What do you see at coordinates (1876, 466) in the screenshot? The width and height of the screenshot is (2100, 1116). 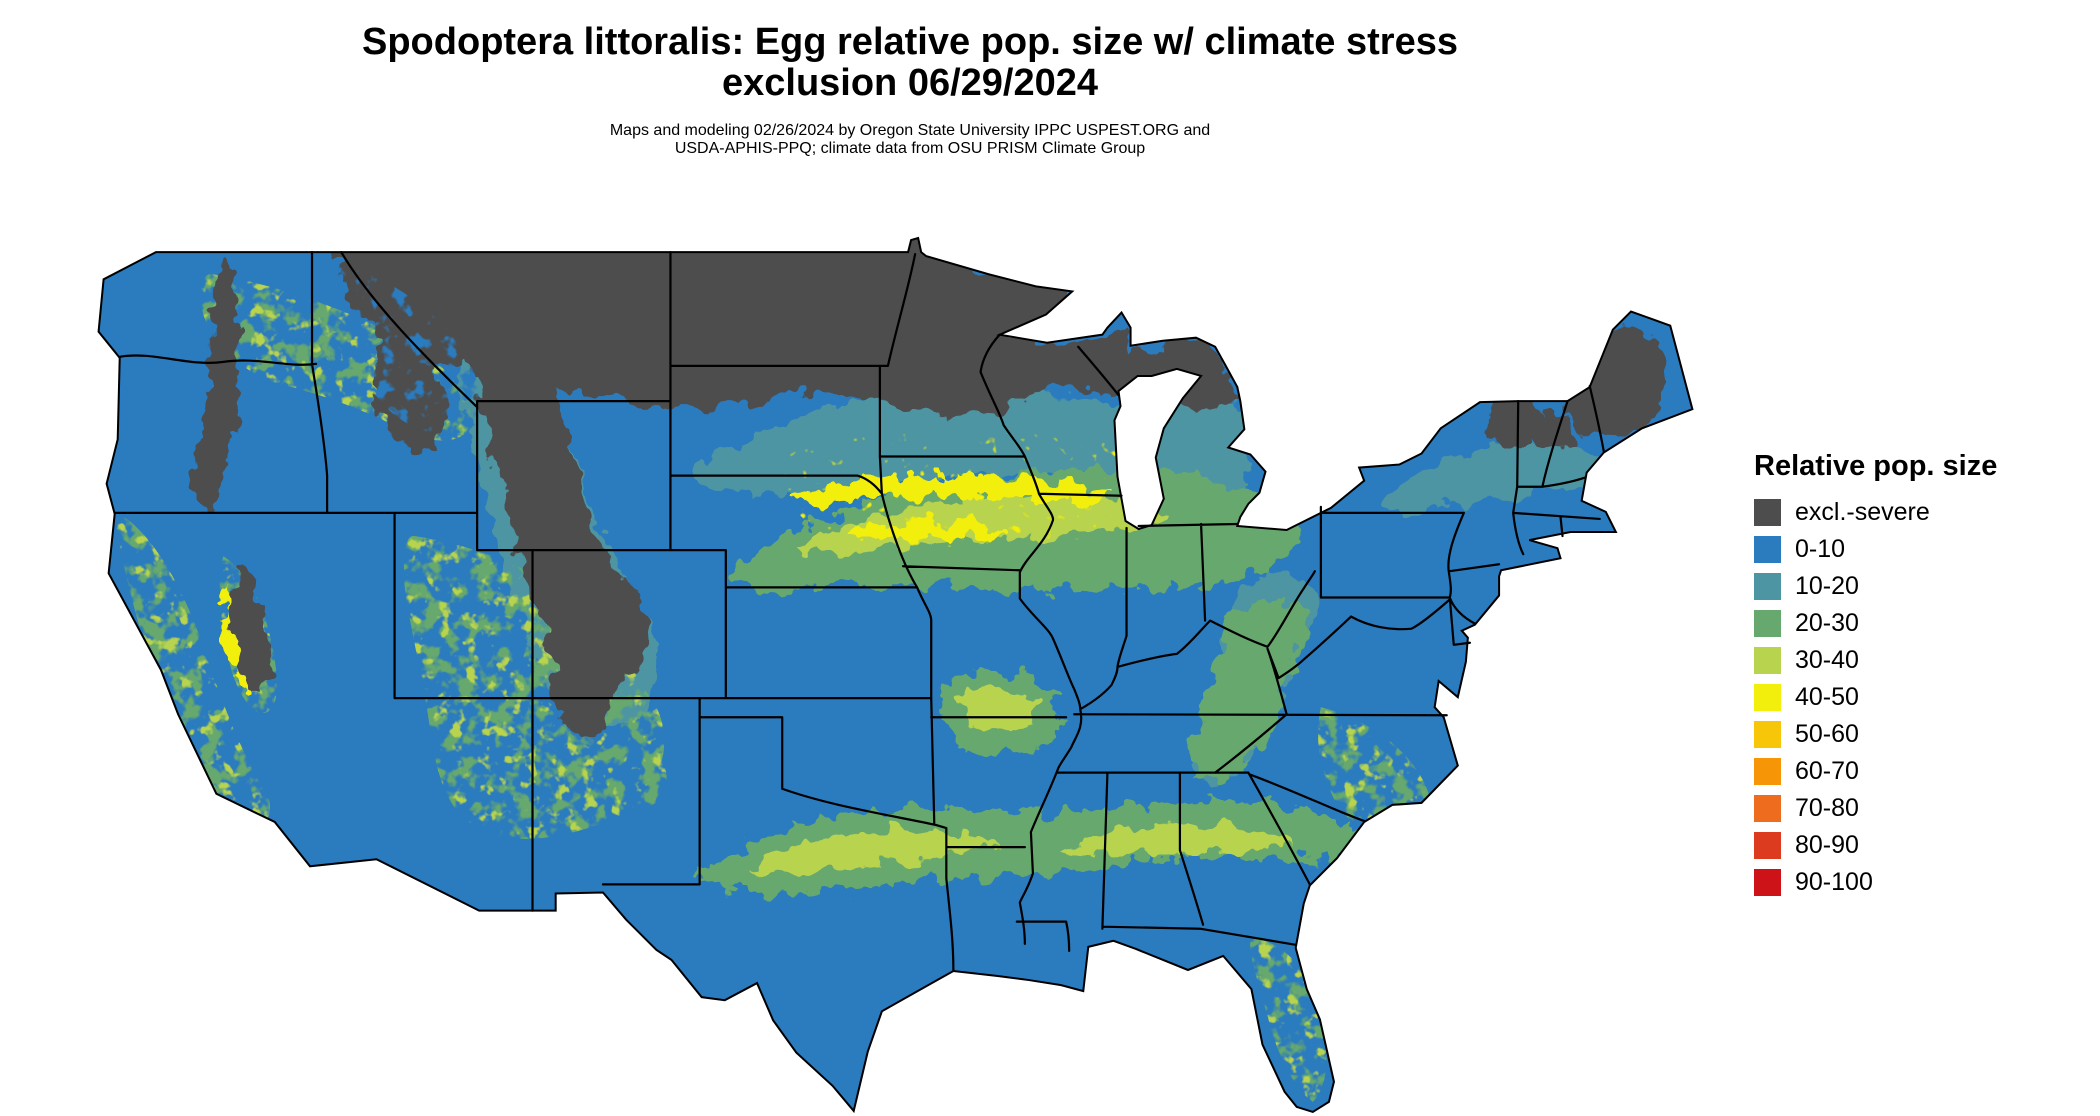 I see `legend-title: Relative pop. size` at bounding box center [1876, 466].